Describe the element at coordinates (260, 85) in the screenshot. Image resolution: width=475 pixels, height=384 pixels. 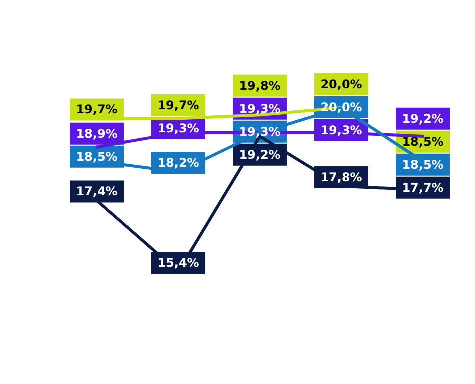
I see `data-label: 19,8%` at that location.